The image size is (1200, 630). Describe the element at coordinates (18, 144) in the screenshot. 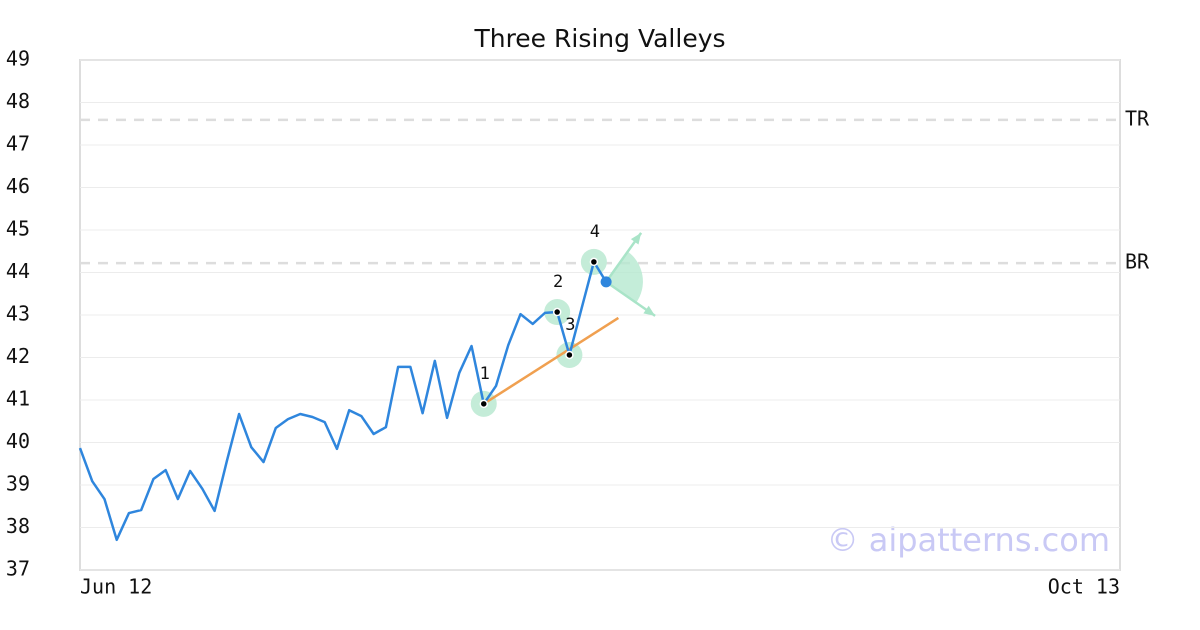

I see `y-tick-label: 47` at that location.